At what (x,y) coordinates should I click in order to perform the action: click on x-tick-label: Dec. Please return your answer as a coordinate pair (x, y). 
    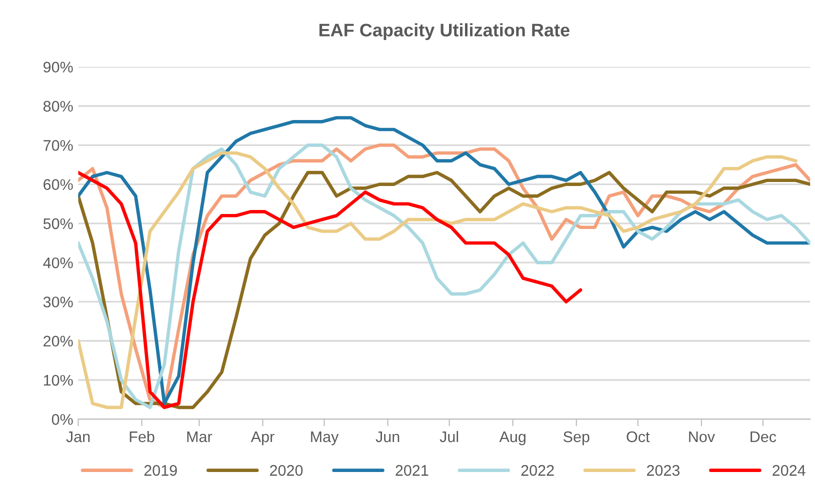
    Looking at the image, I should click on (763, 437).